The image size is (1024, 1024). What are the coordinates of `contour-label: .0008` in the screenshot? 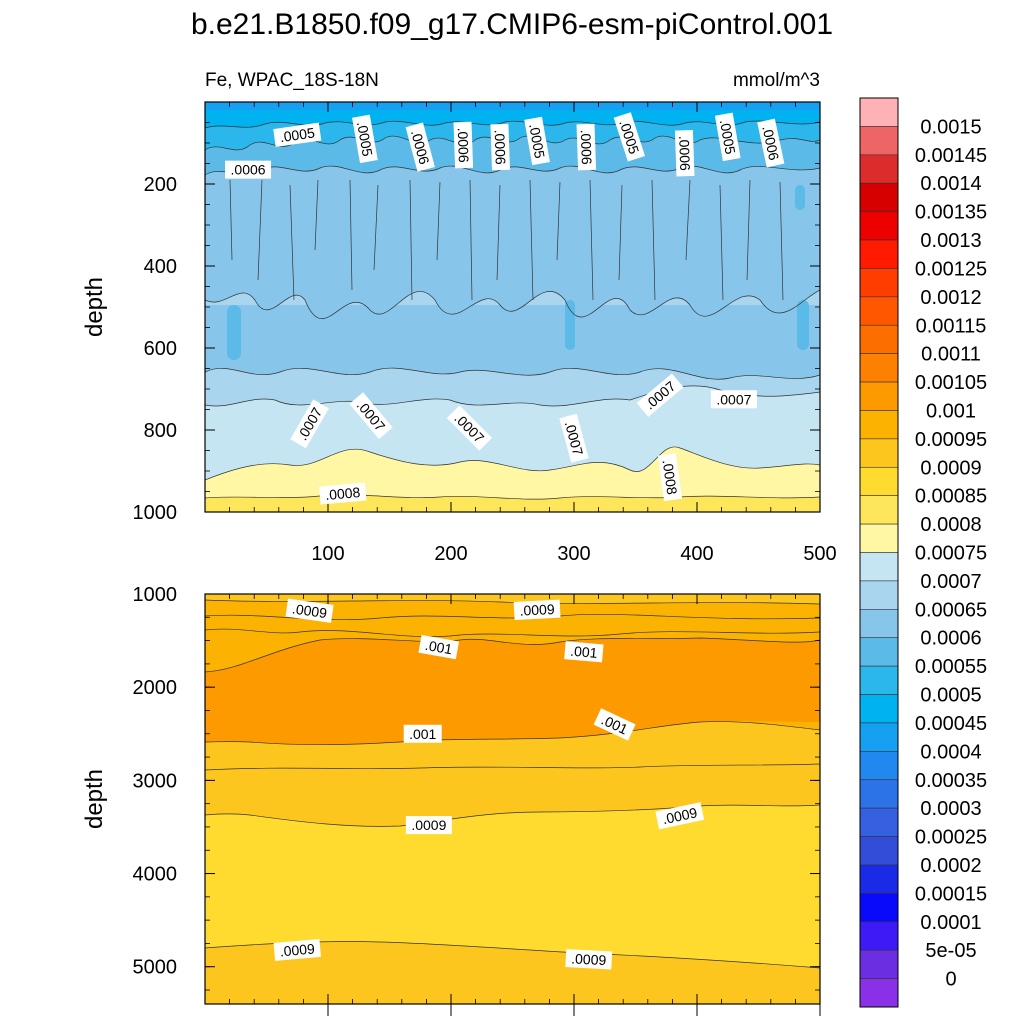 It's located at (670, 477).